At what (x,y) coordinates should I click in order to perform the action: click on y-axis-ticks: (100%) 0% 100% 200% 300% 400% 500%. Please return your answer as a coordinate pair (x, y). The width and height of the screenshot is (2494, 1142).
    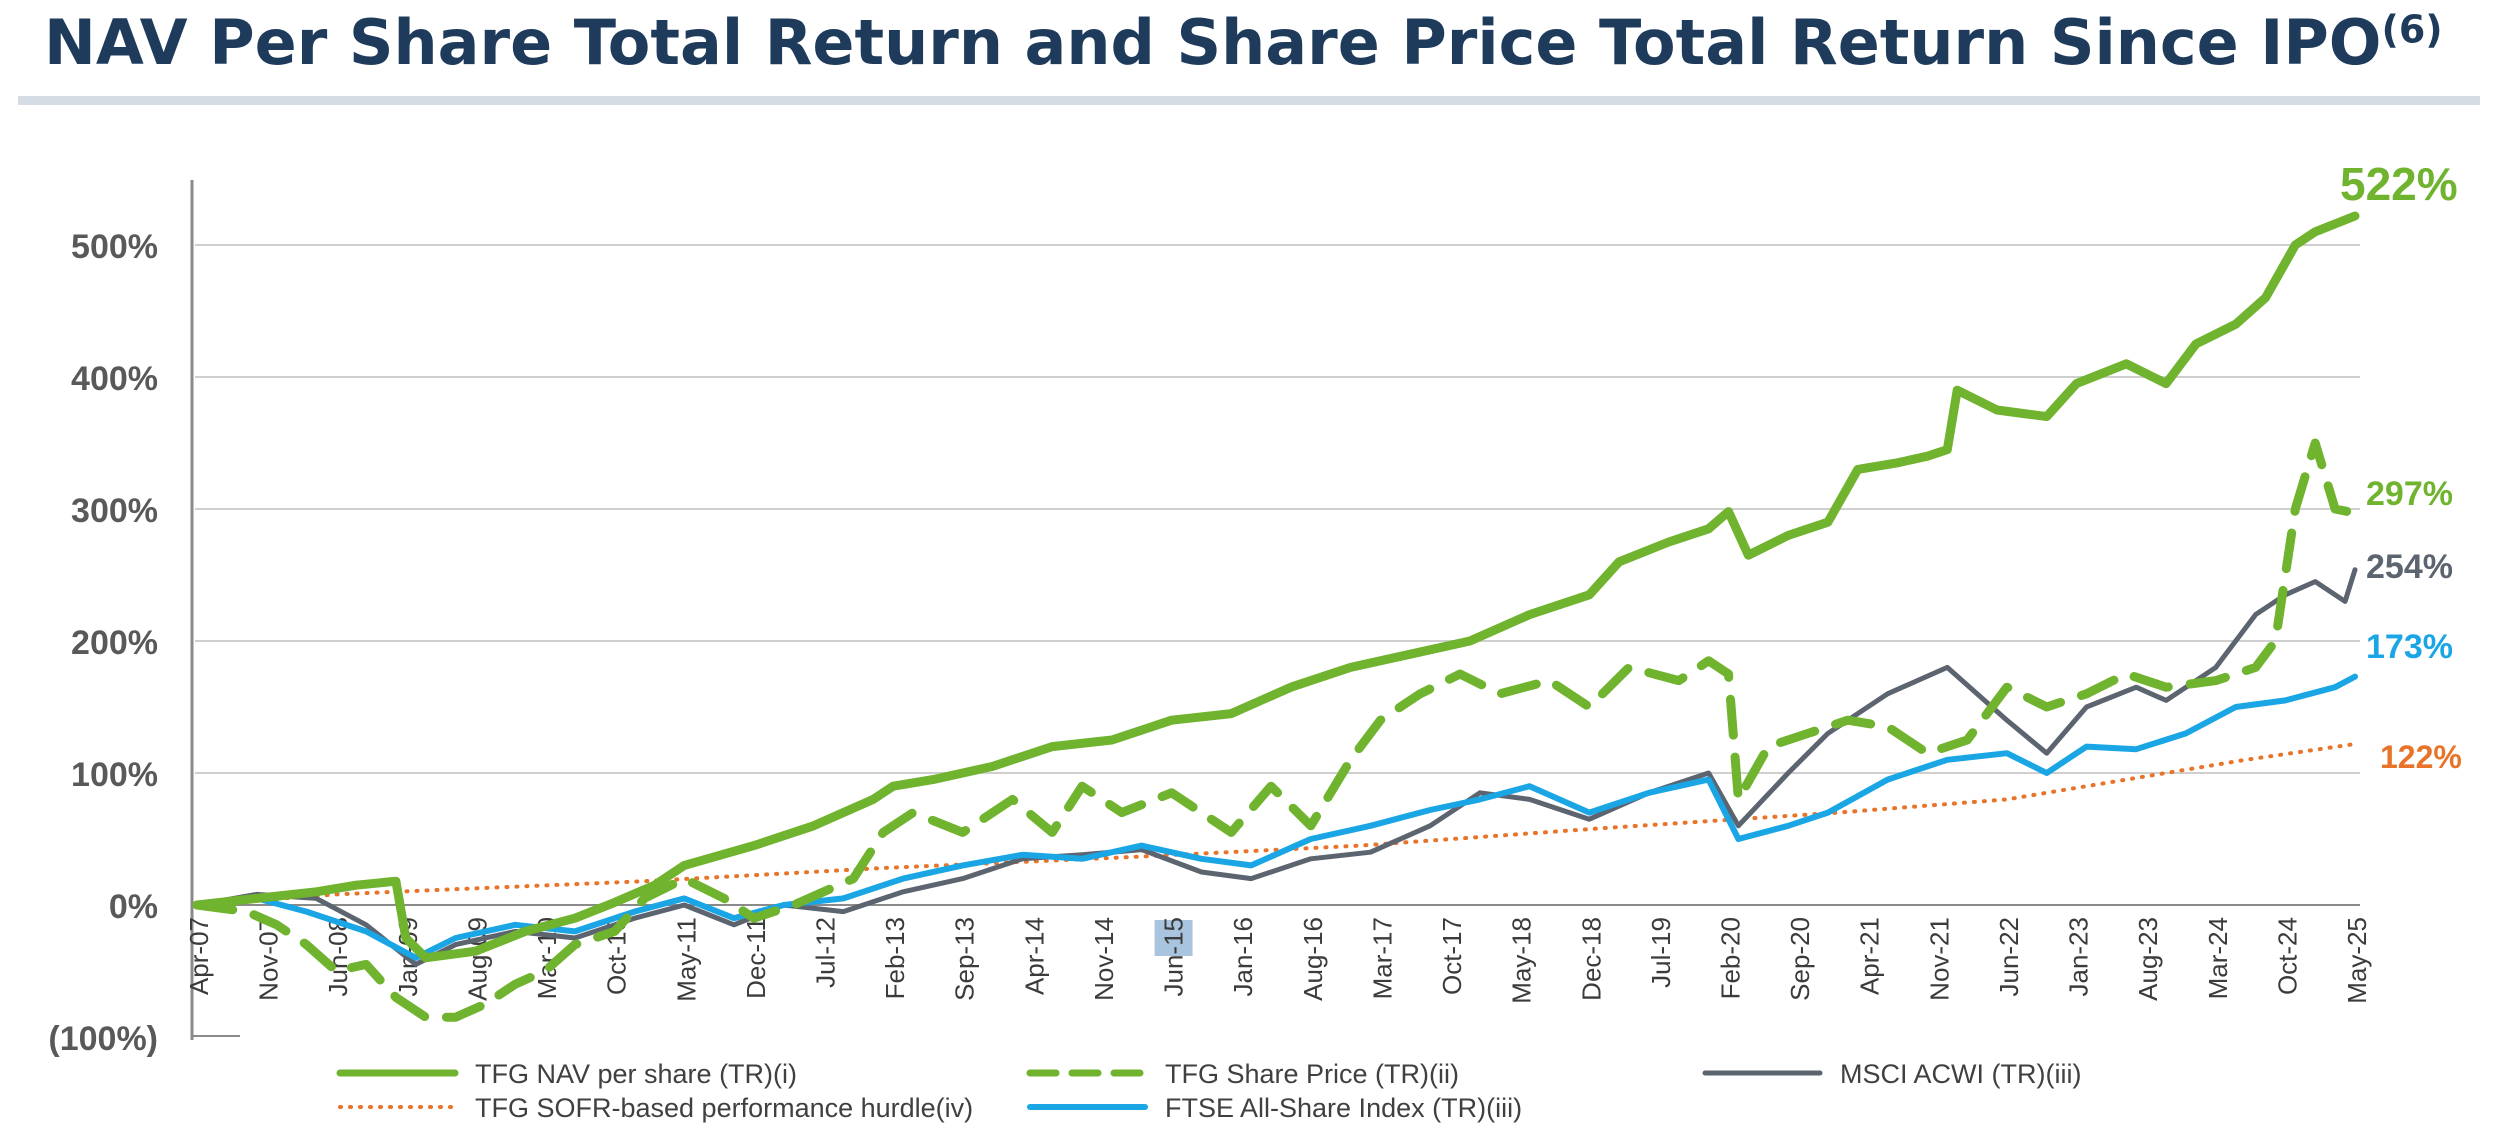
    Looking at the image, I should click on (103, 643).